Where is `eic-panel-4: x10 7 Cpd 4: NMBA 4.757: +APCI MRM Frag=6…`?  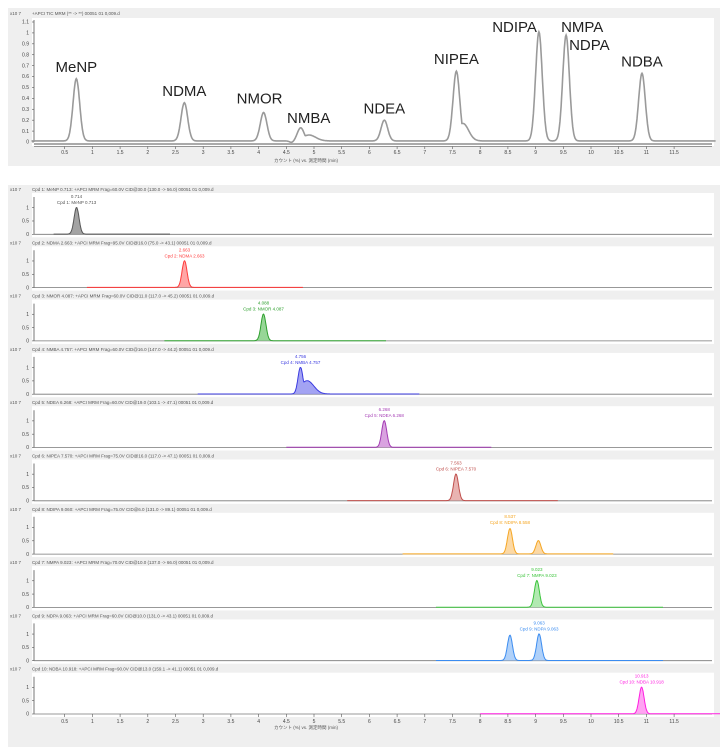 eic-panel-4: x10 7 Cpd 4: NMBA 4.757: +APCI MRM Frag=6… is located at coordinates (362, 372).